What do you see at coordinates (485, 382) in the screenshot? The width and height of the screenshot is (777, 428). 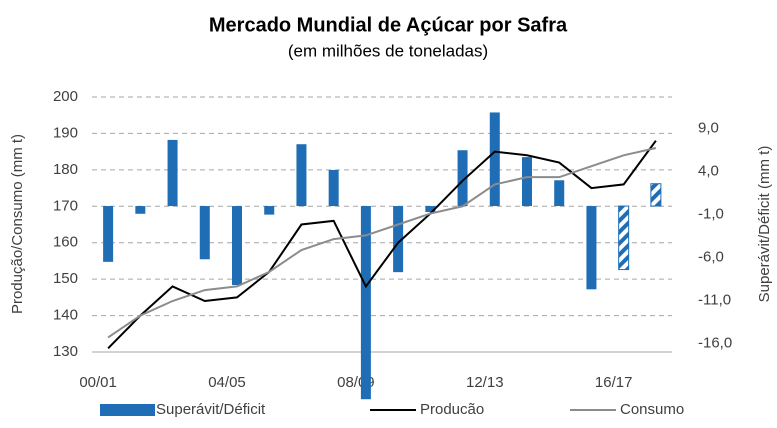 I see `x-tick-label: 12/13` at bounding box center [485, 382].